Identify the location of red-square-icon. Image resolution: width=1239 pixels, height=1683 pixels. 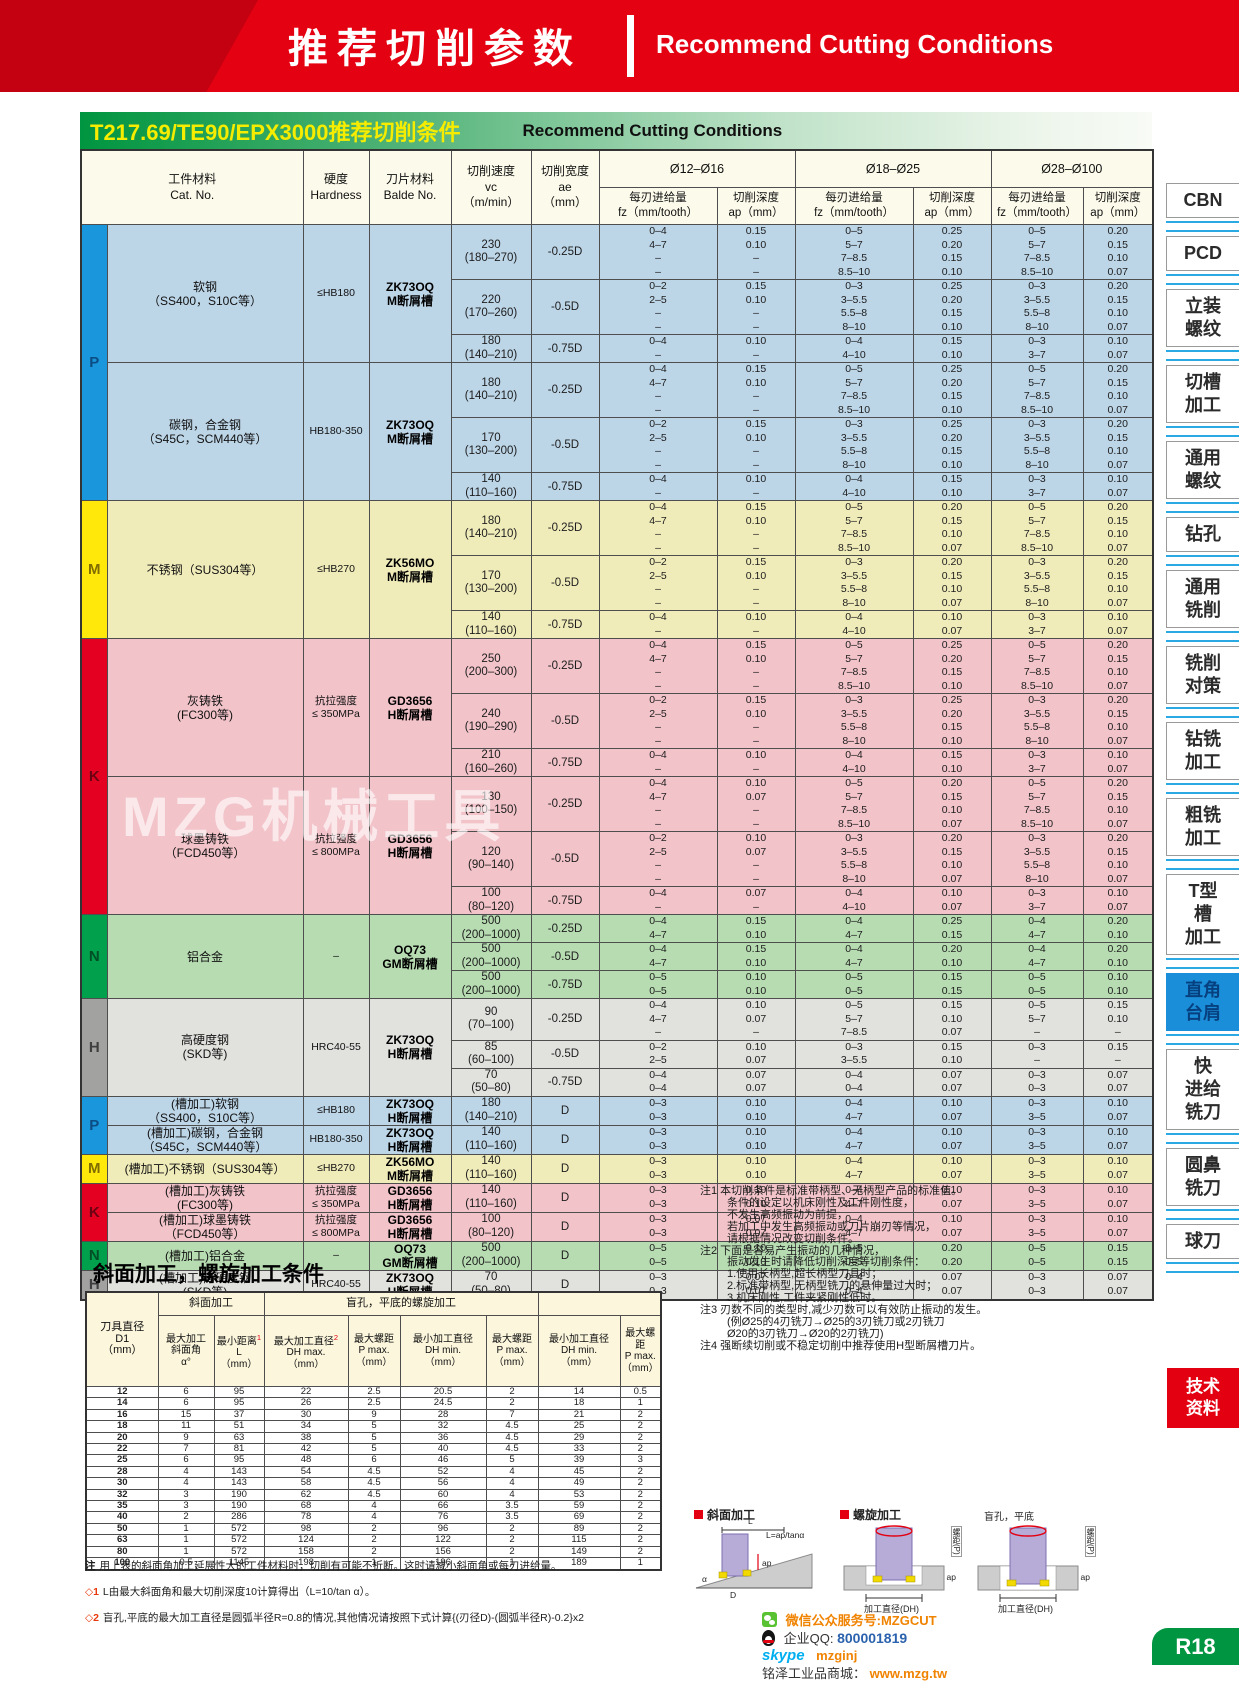
(698, 1514).